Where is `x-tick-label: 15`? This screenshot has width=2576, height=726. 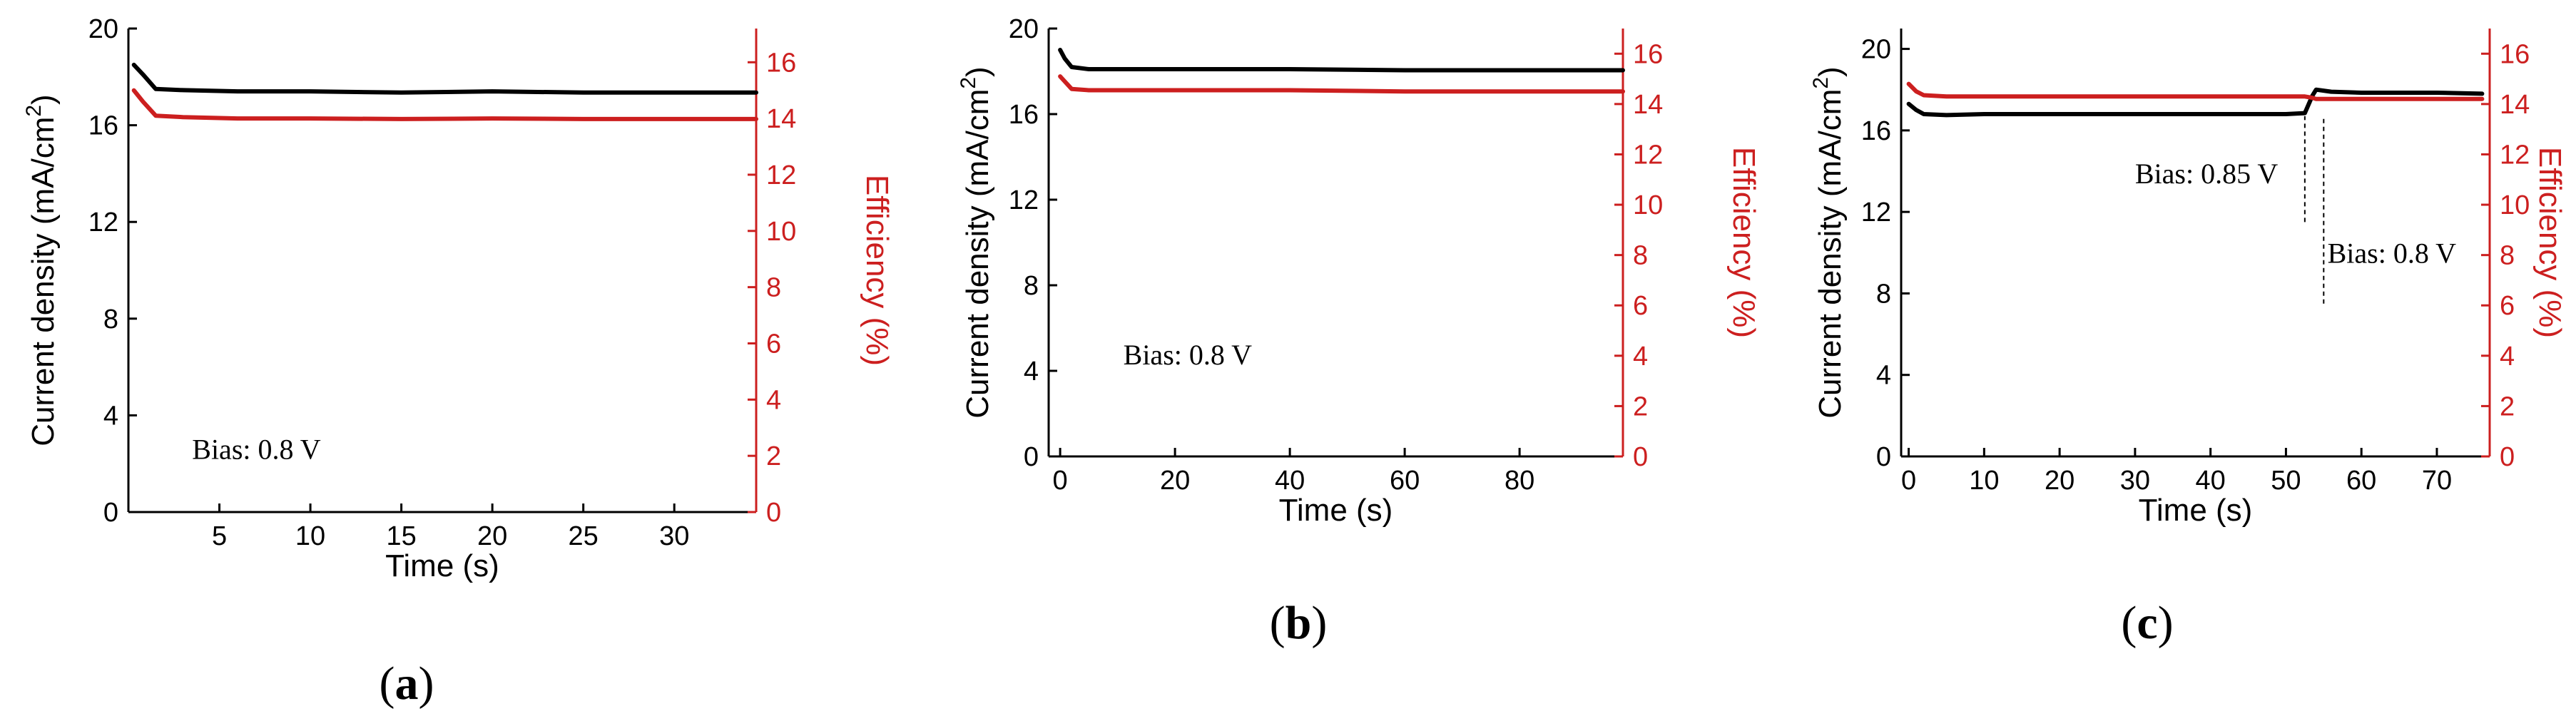
x-tick-label: 15 is located at coordinates (401, 536).